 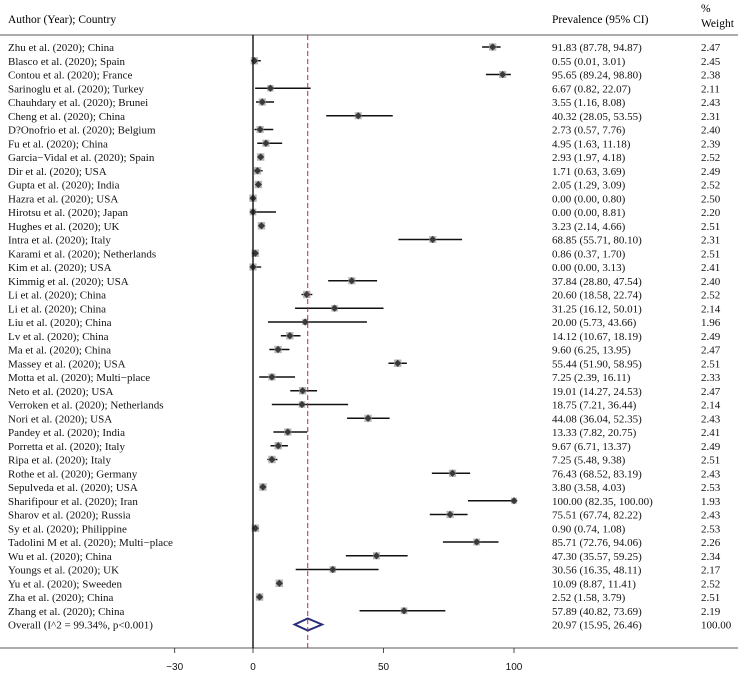 What do you see at coordinates (60, 268) in the screenshot?
I see `study-label: Kim et al. (2020); USA` at bounding box center [60, 268].